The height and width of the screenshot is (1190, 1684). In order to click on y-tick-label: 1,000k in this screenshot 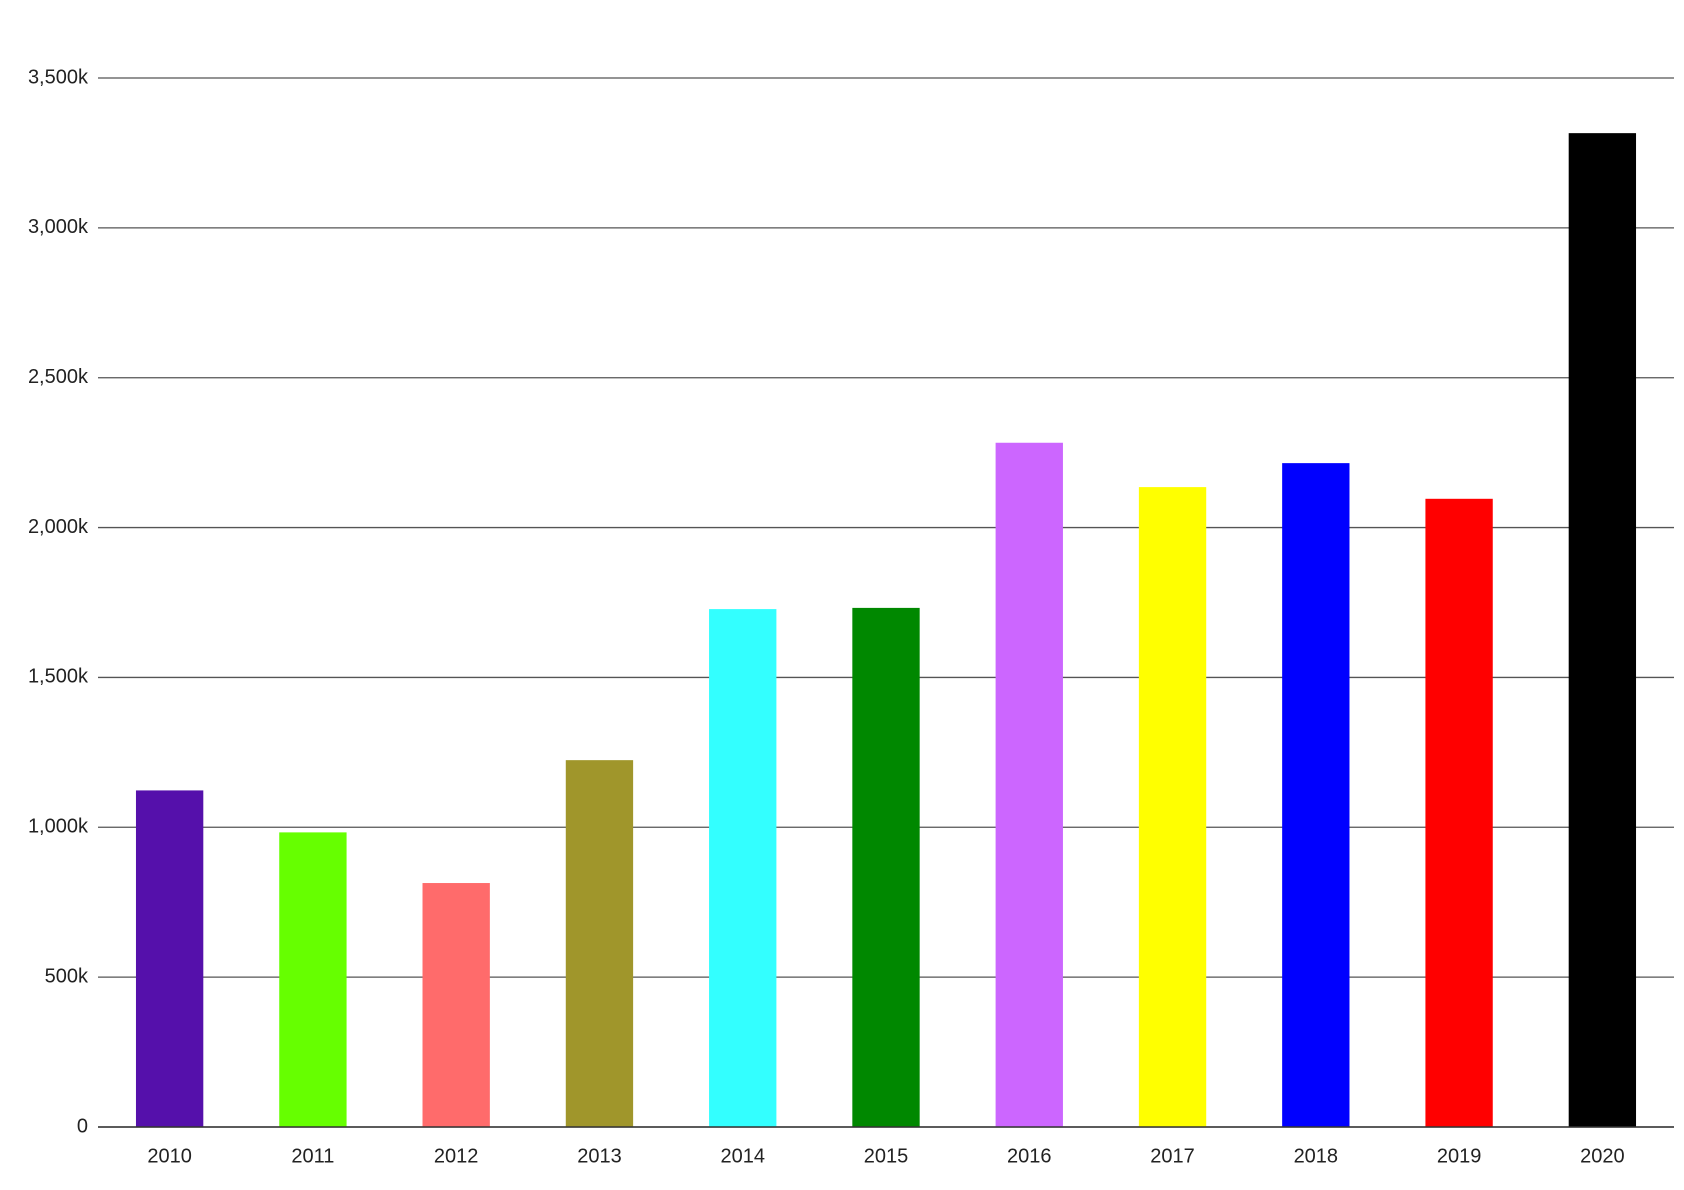, I will do `click(58, 827)`.